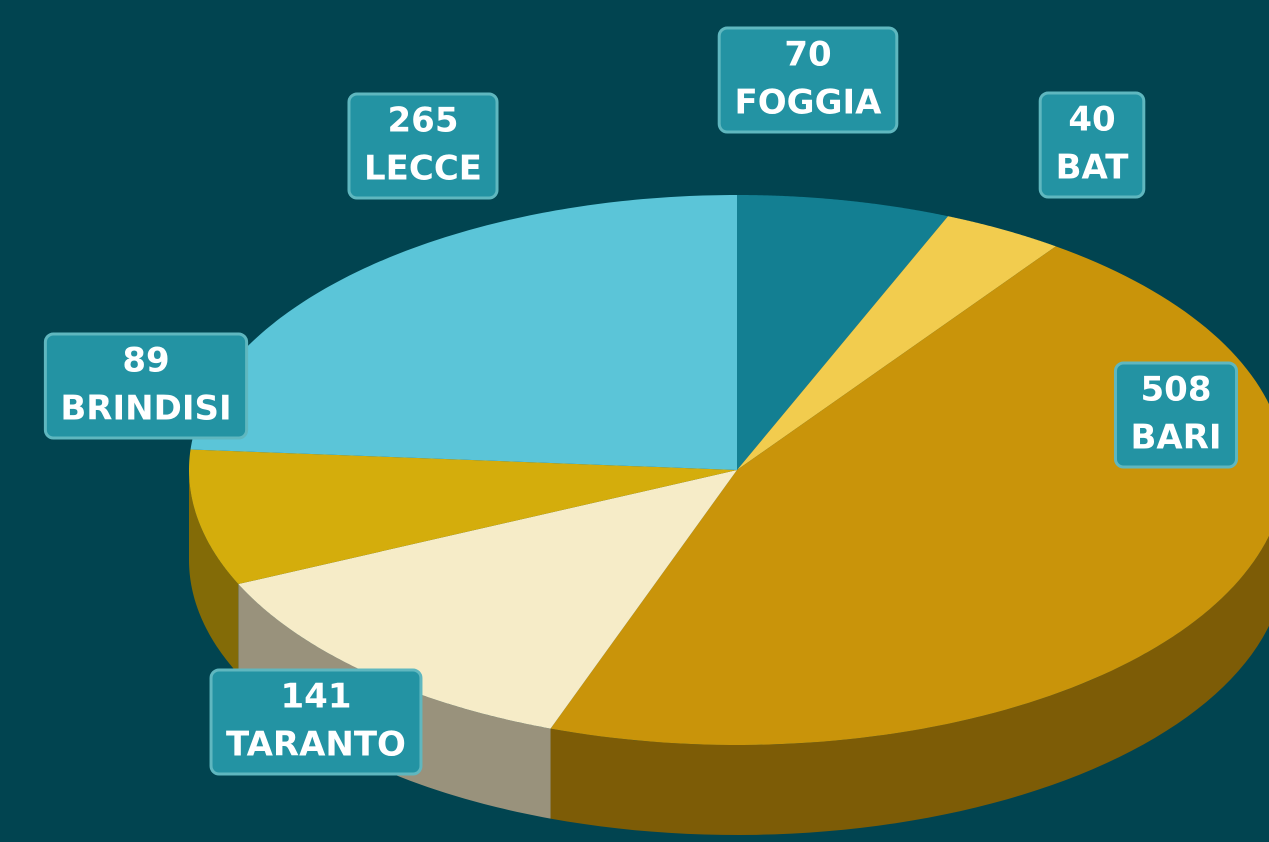  I want to click on data-label: 89 BRINDISI, so click(146, 386).